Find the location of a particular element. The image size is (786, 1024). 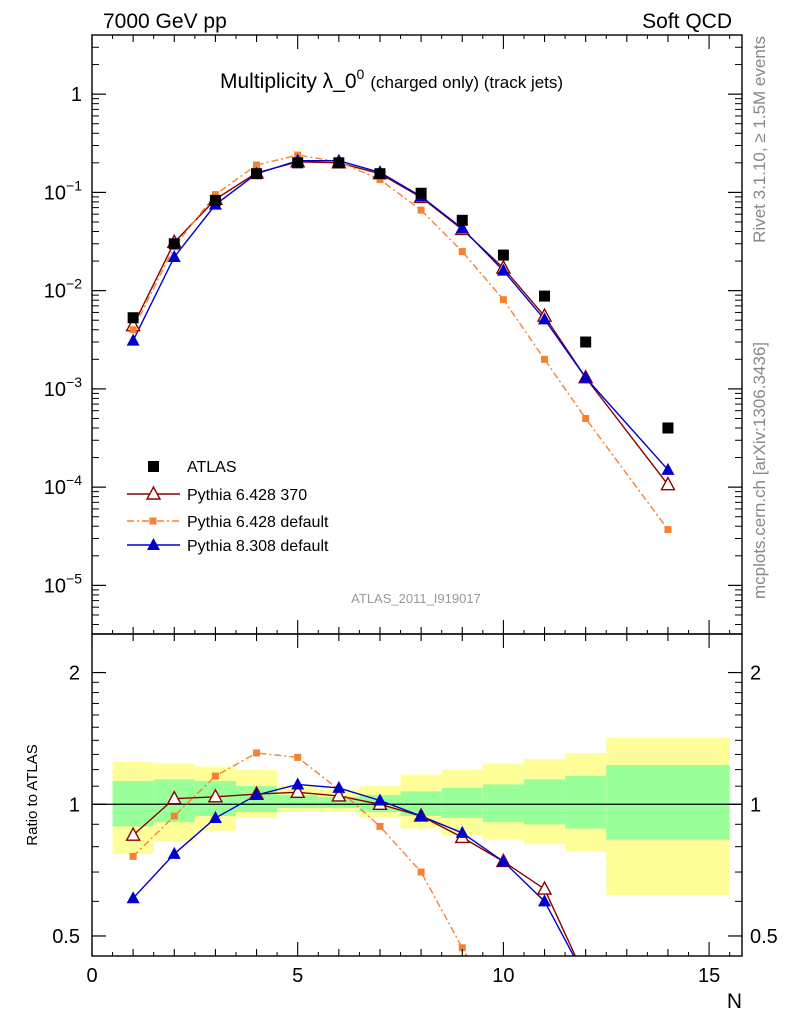

analysis-watermark: ATLAS_2011_I919017 is located at coordinates (416, 598).